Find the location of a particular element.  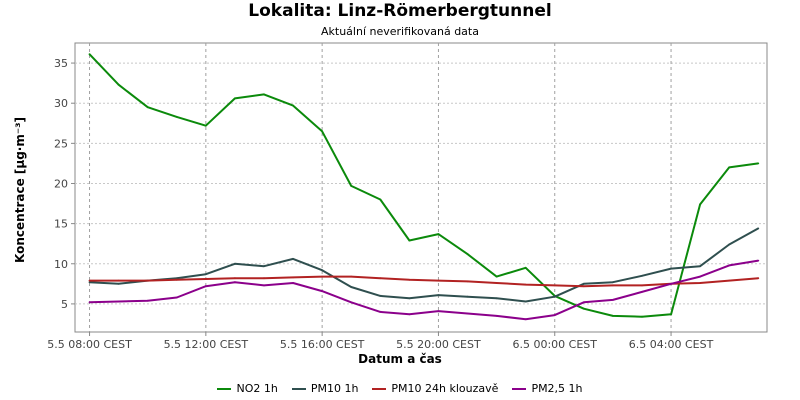

legend-label: PM10 1h is located at coordinates (334, 388).